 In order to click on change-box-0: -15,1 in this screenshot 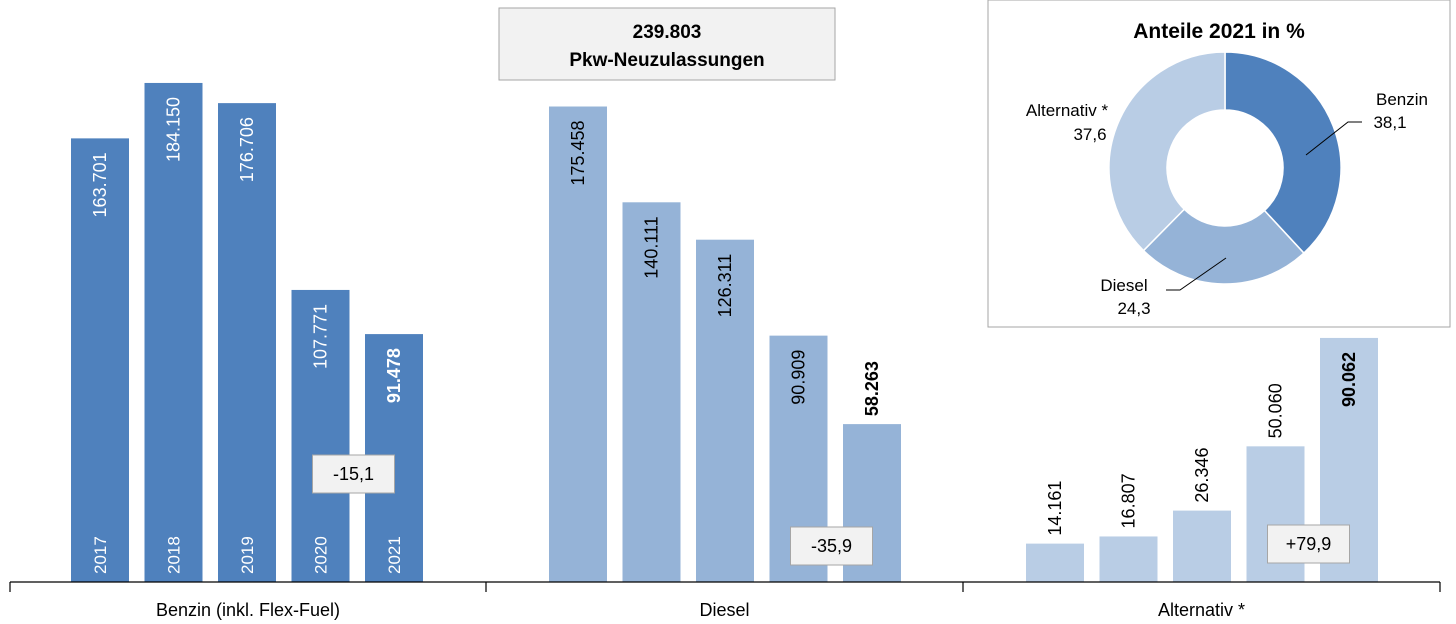, I will do `click(353, 474)`.